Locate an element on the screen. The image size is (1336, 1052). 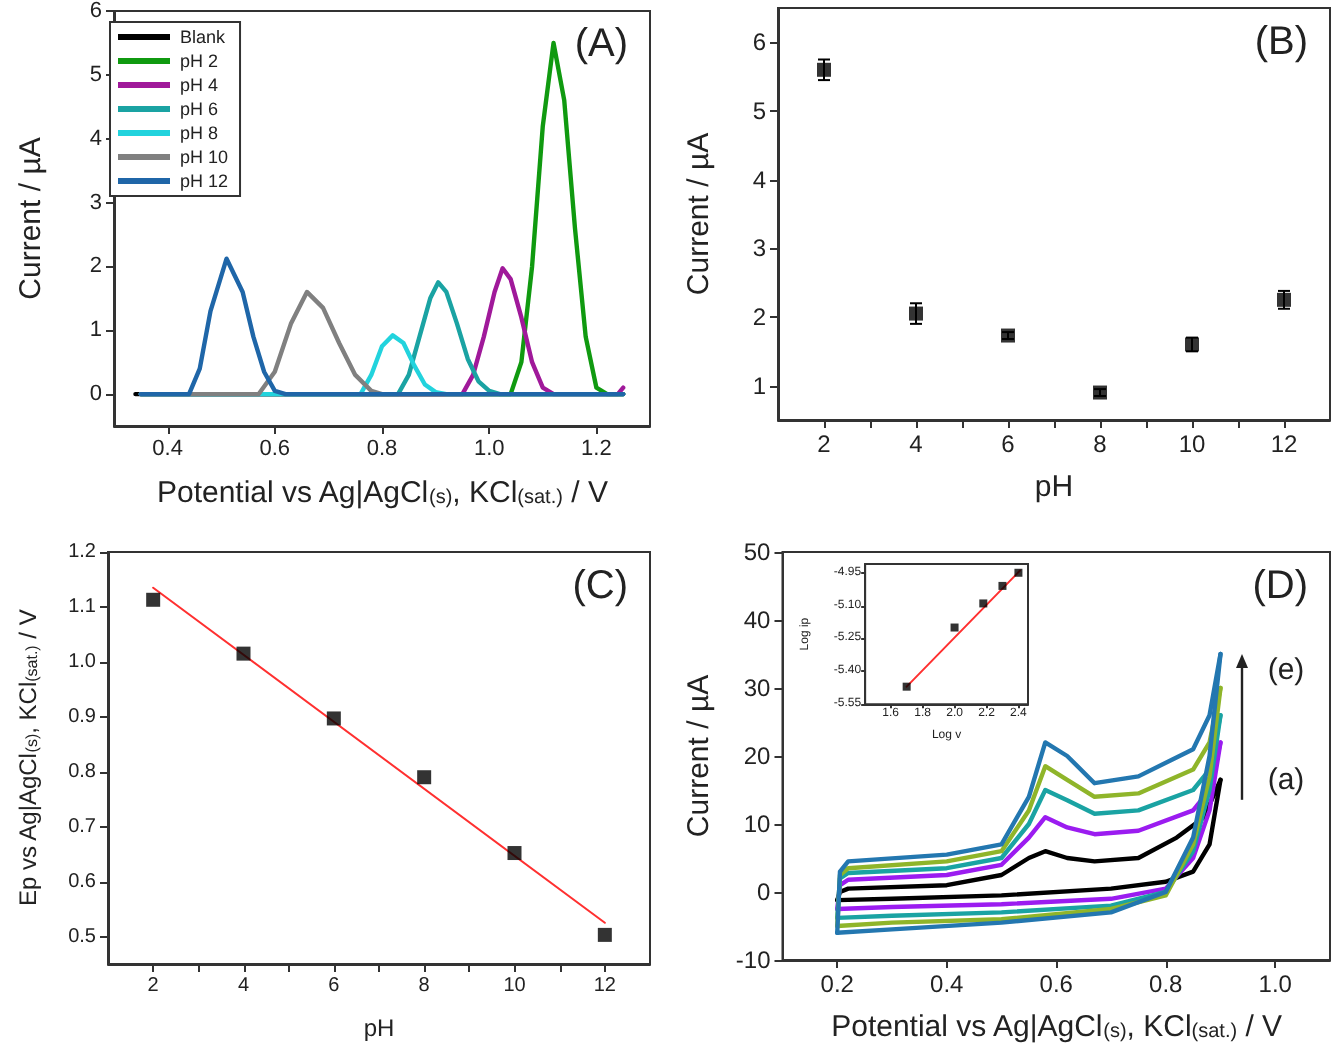
y-tick-label: 0.6 is located at coordinates (82, 881).